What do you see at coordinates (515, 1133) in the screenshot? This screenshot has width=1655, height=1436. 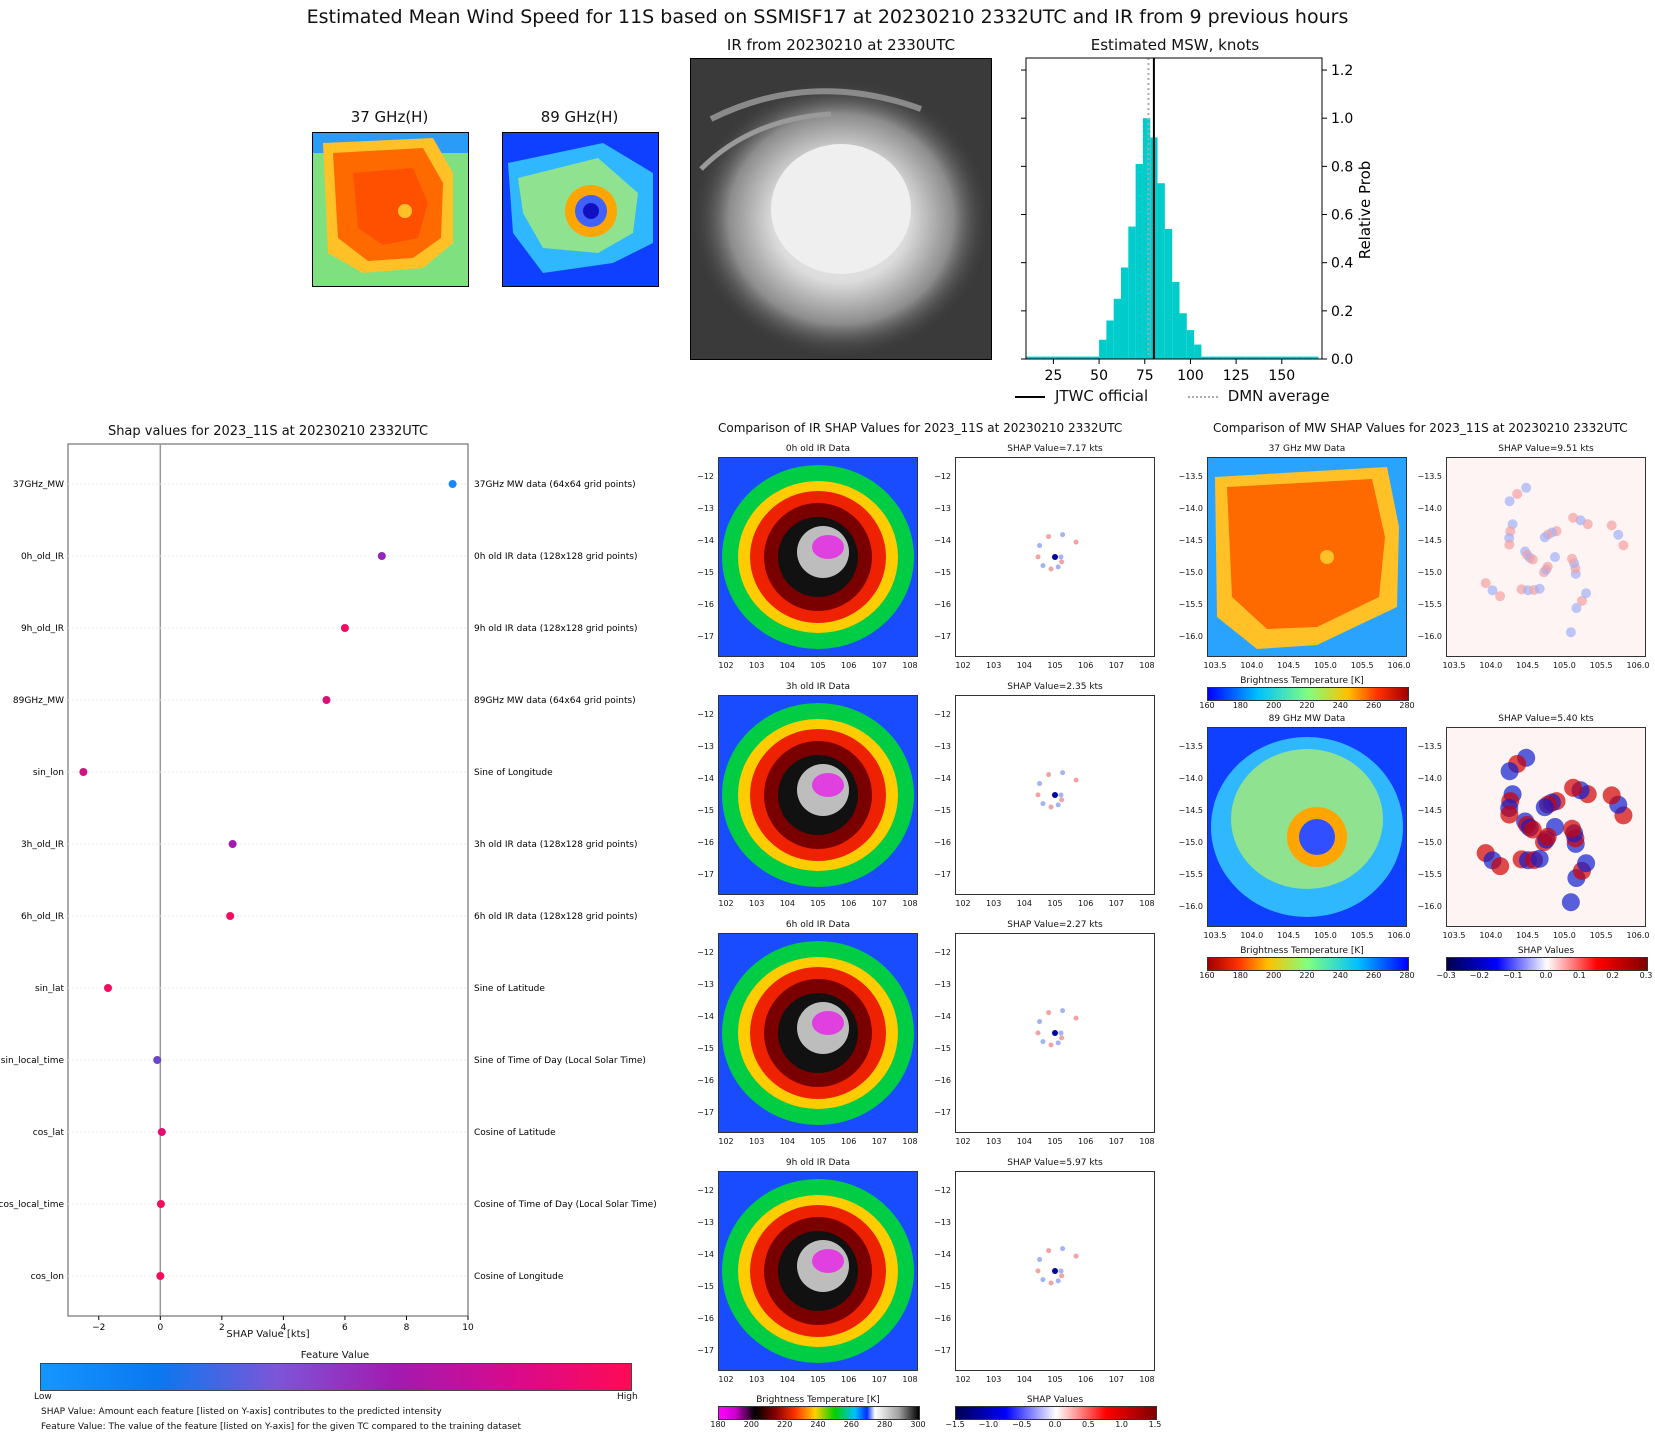 I see `feature-desc-label: Cosine of Latitude` at bounding box center [515, 1133].